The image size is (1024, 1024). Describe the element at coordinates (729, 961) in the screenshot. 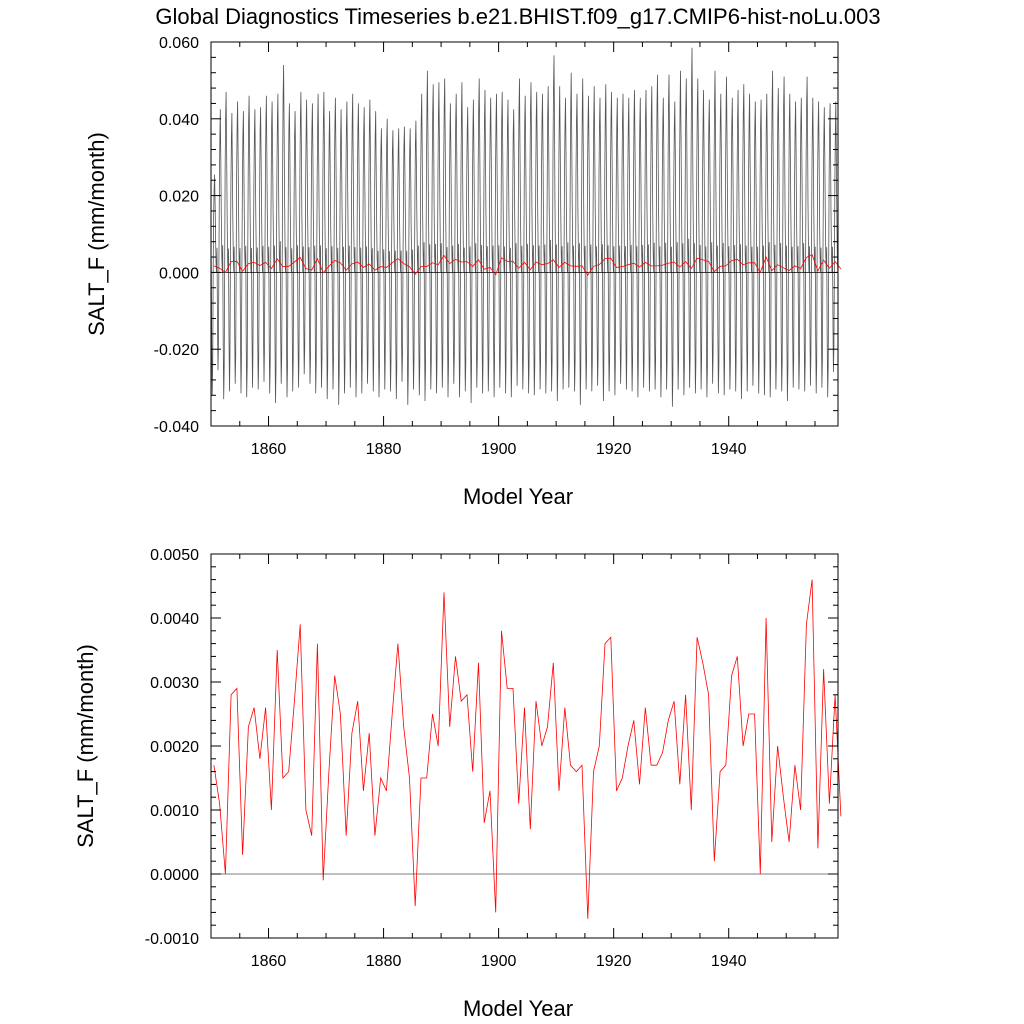

I see `bottom-x-tick-label: 1940` at that location.